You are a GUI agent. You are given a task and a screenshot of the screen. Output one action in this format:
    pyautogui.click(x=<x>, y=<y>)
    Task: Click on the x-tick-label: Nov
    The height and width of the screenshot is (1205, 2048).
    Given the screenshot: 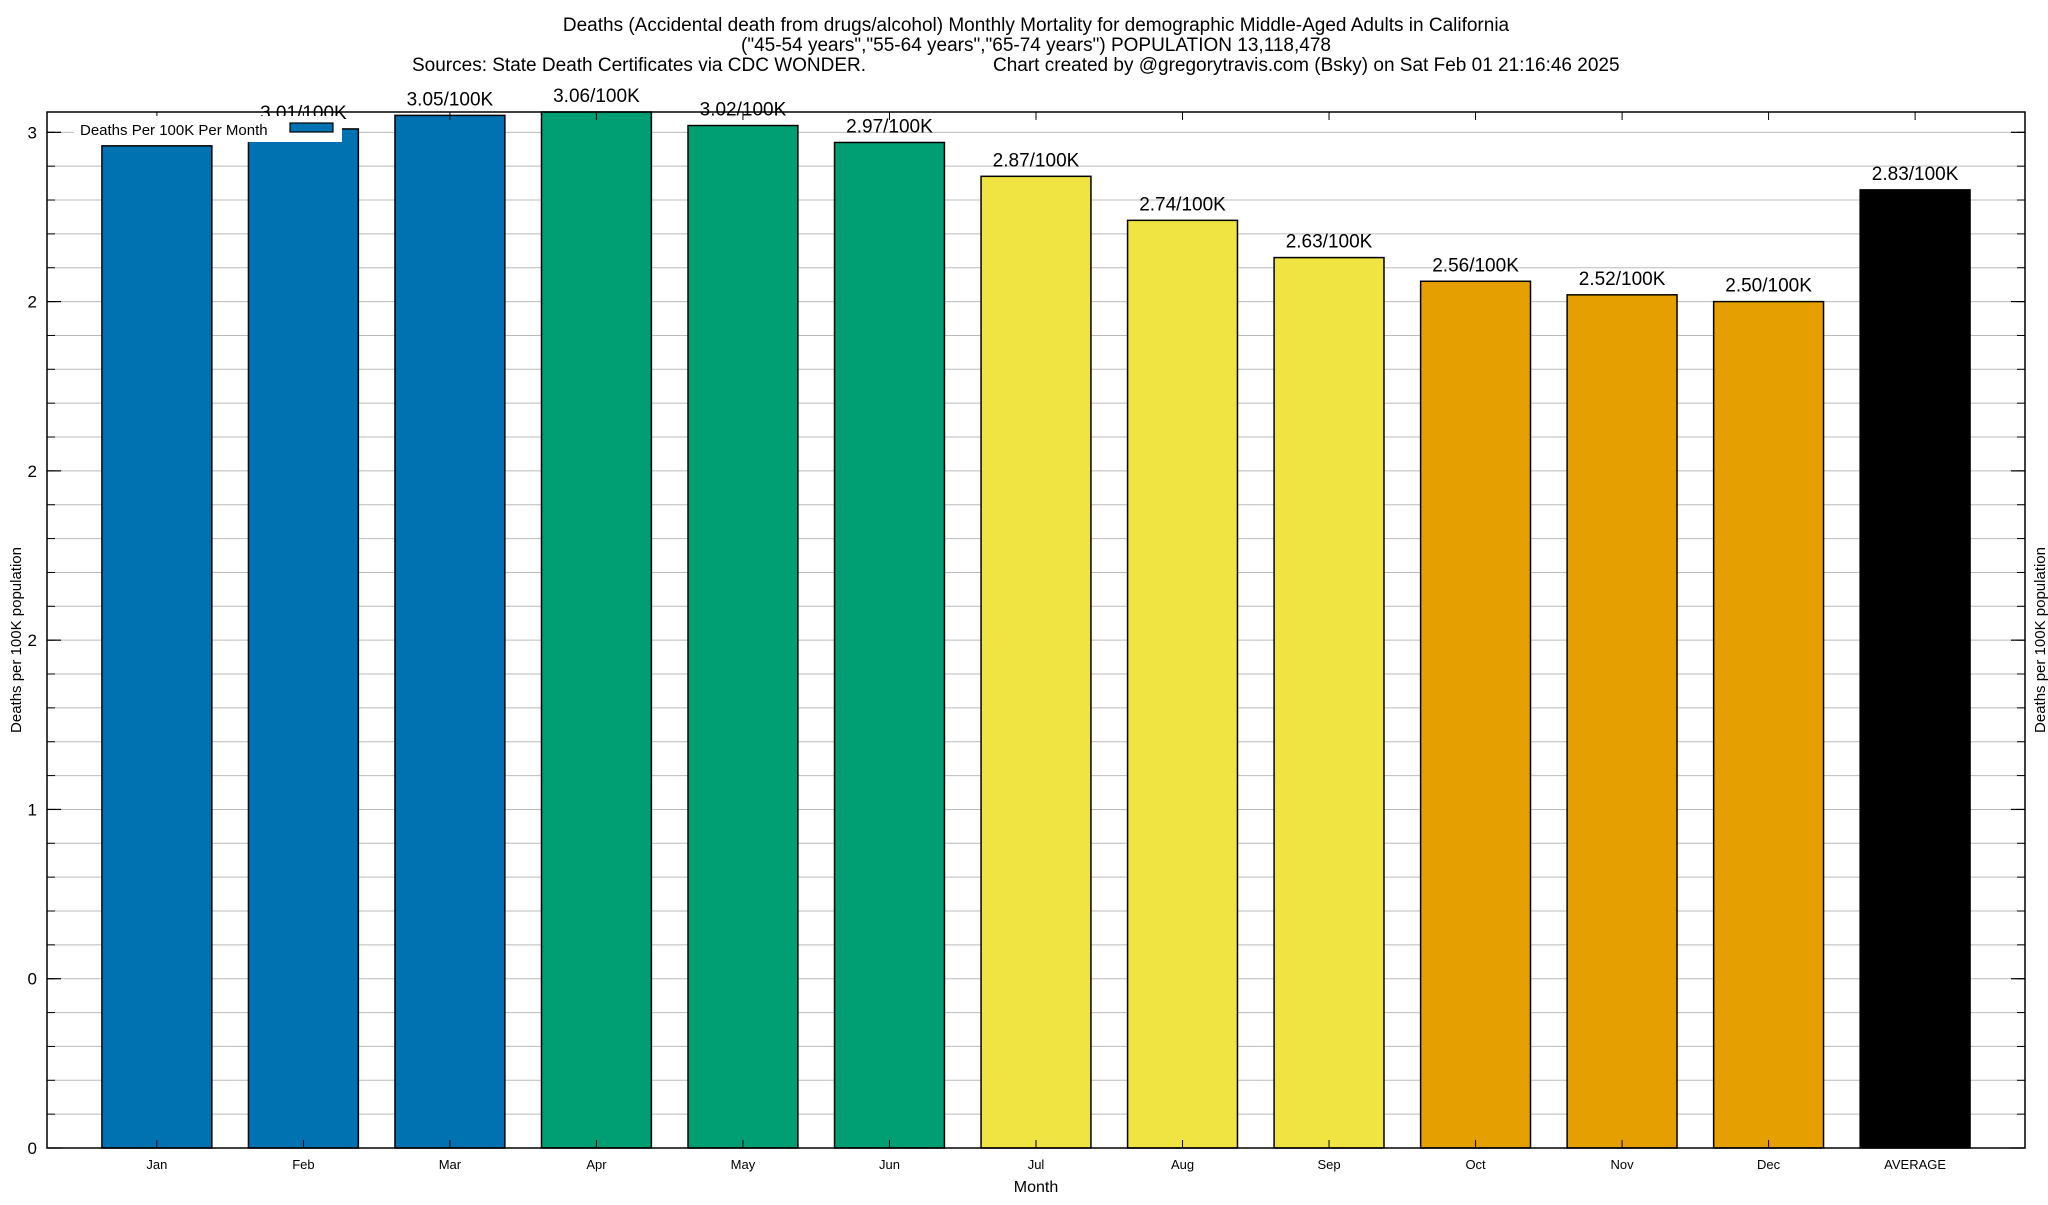 What is the action you would take?
    pyautogui.click(x=1623, y=1164)
    